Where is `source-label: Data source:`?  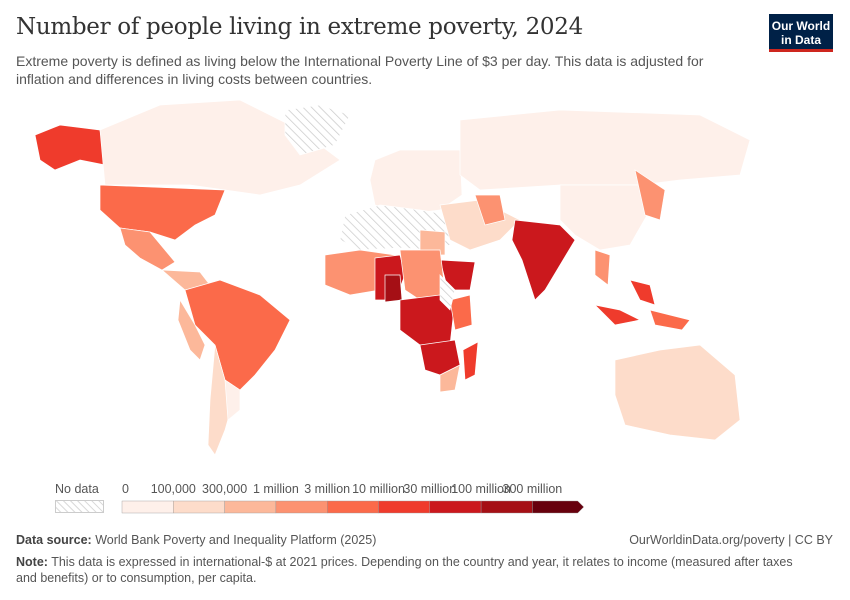
source-label: Data source: is located at coordinates (54, 540).